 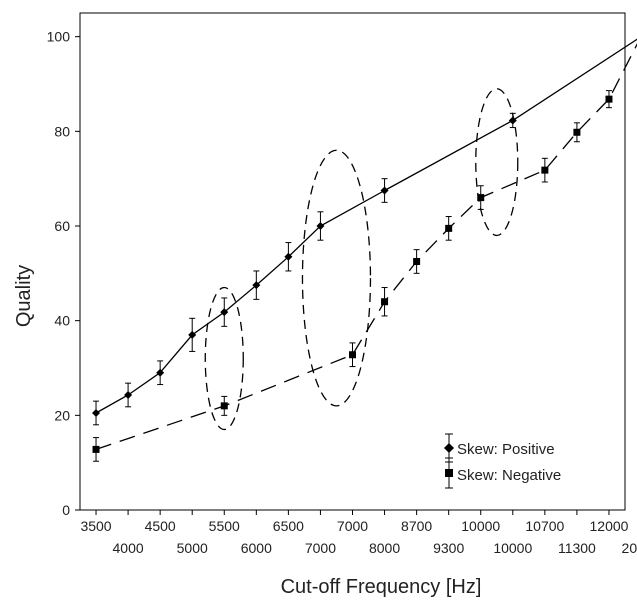 What do you see at coordinates (381, 587) in the screenshot?
I see `x-axis-label: Cut-off Frequency [Hz]` at bounding box center [381, 587].